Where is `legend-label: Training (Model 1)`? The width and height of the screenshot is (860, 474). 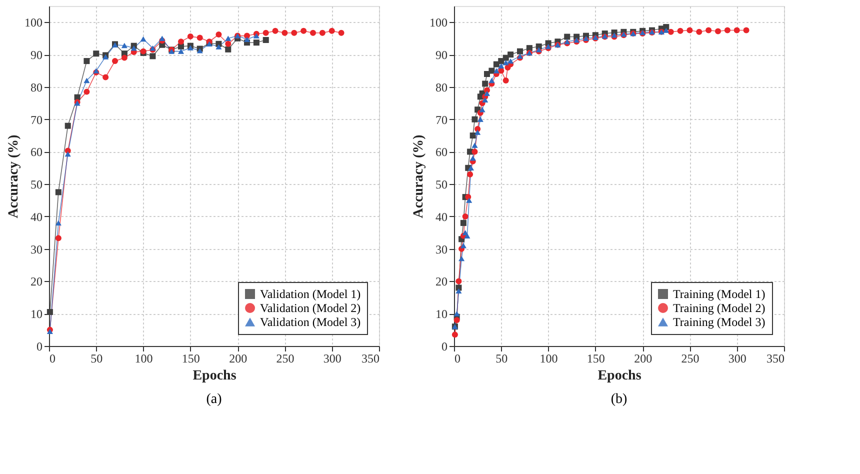
legend-label: Training (Model 1) is located at coordinates (719, 294).